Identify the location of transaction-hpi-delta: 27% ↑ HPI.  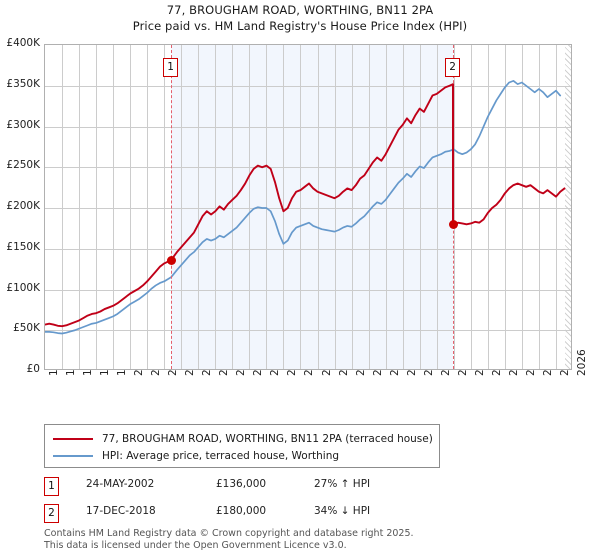
(342, 484).